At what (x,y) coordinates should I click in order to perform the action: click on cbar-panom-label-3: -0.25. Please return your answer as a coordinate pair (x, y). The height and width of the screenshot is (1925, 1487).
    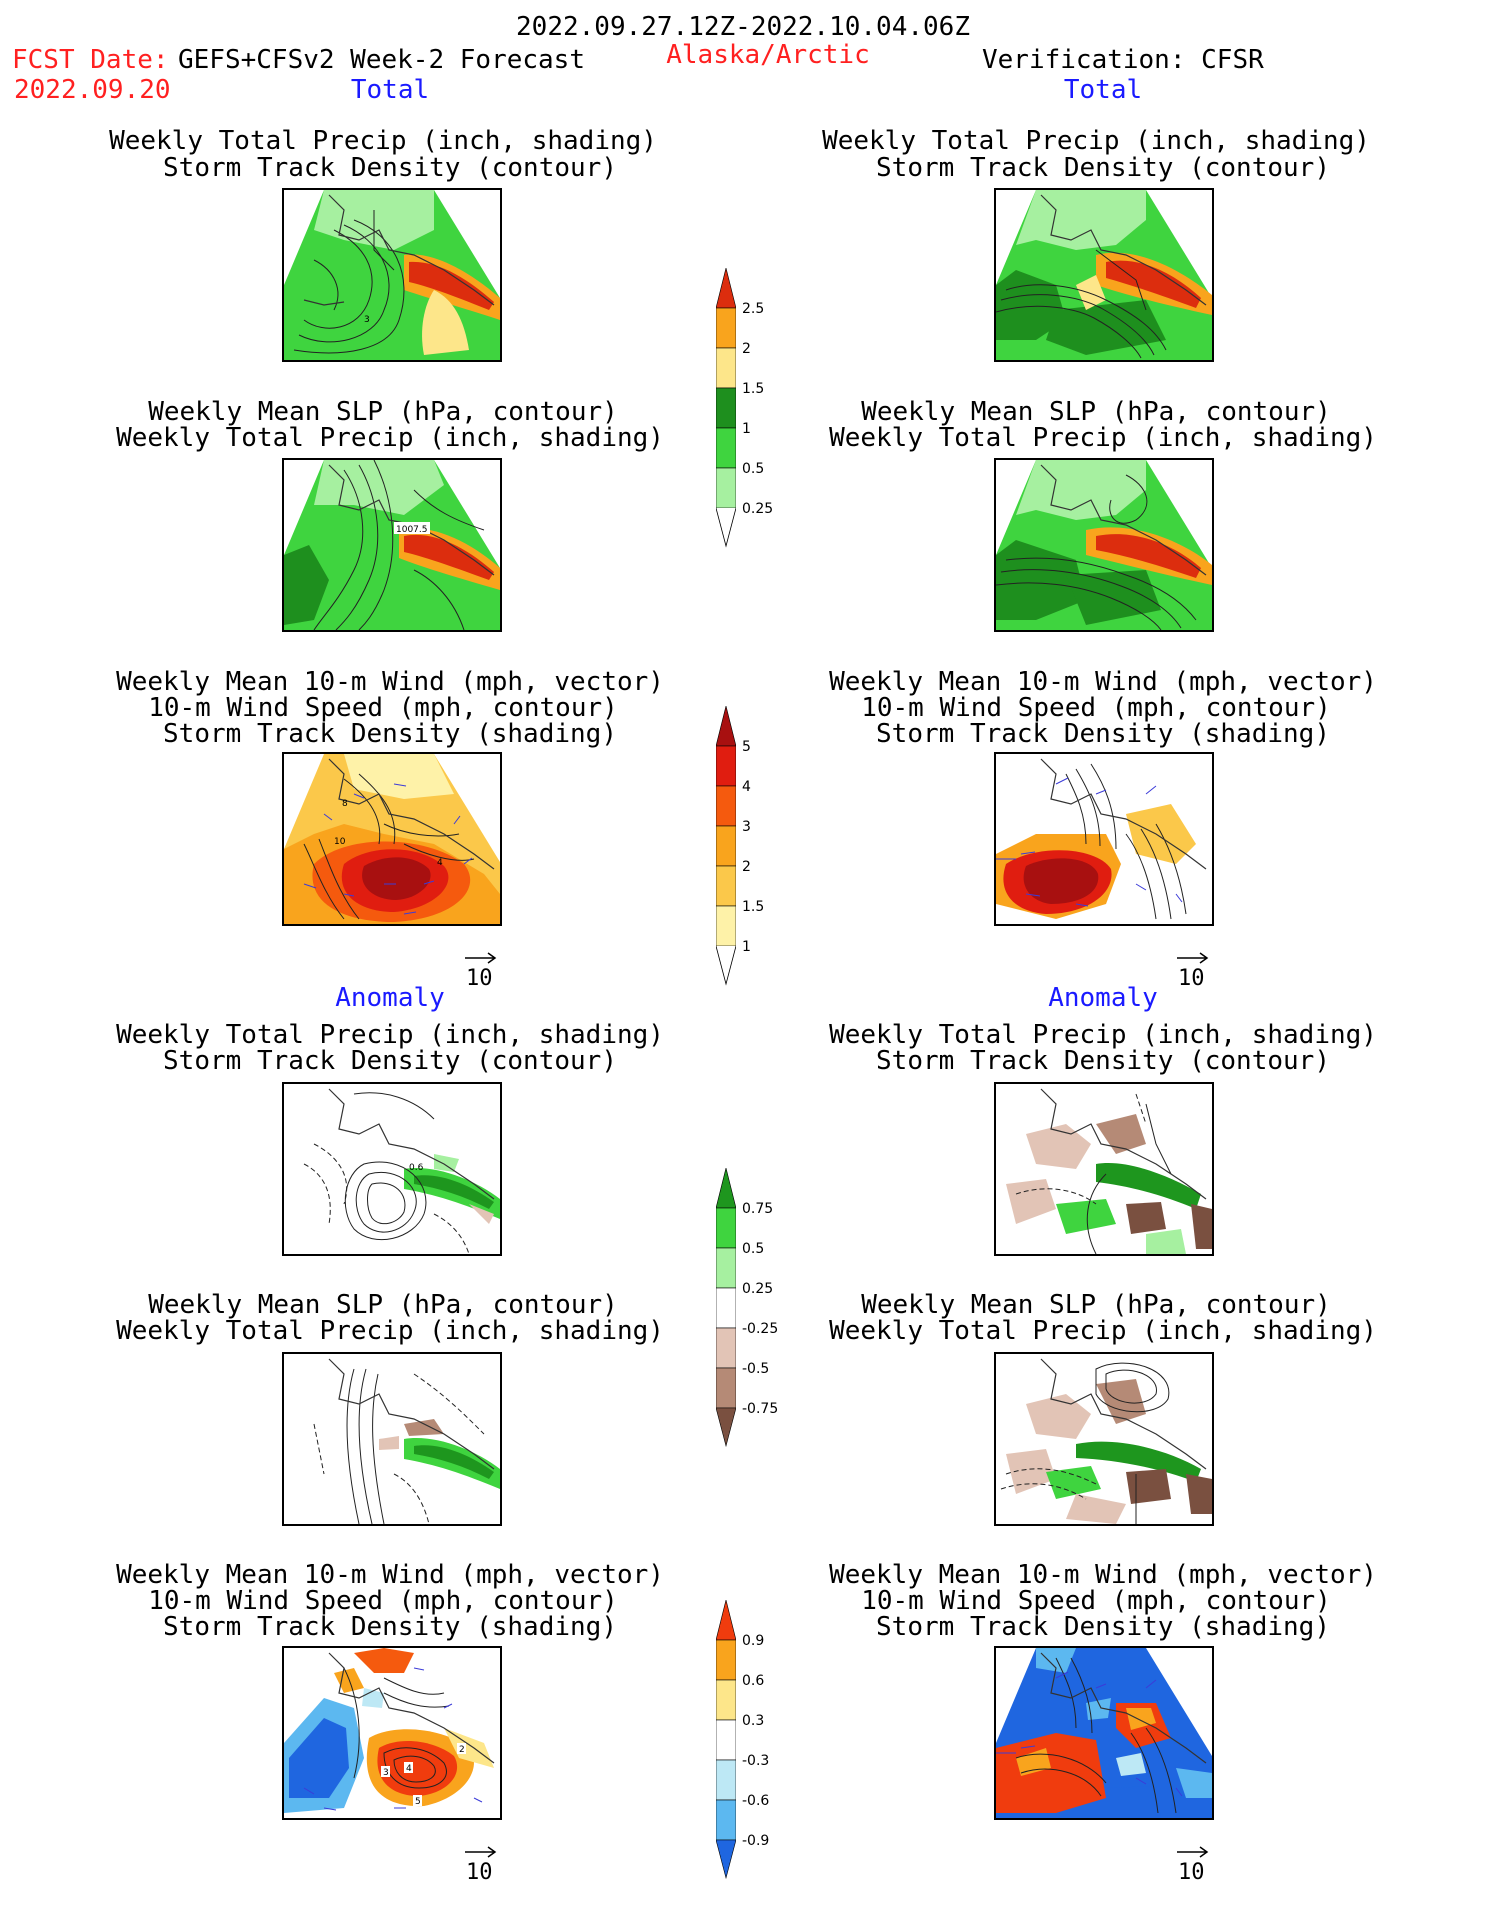
    Looking at the image, I should click on (760, 1329).